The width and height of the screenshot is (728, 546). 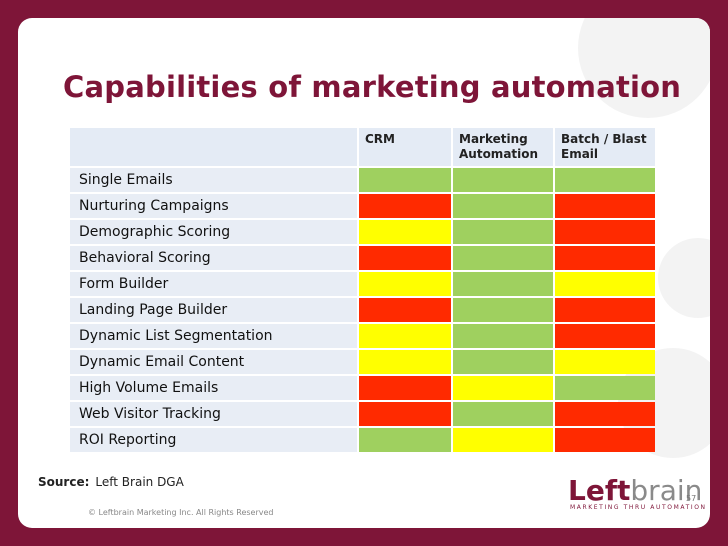 I want to click on table-row: ROI Reporting, so click(x=363, y=441).